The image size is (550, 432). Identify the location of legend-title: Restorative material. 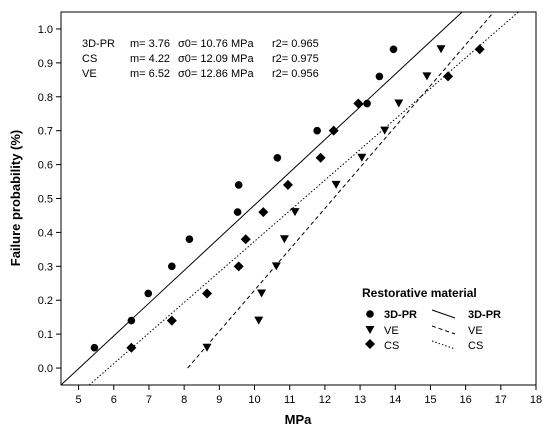
(419, 293).